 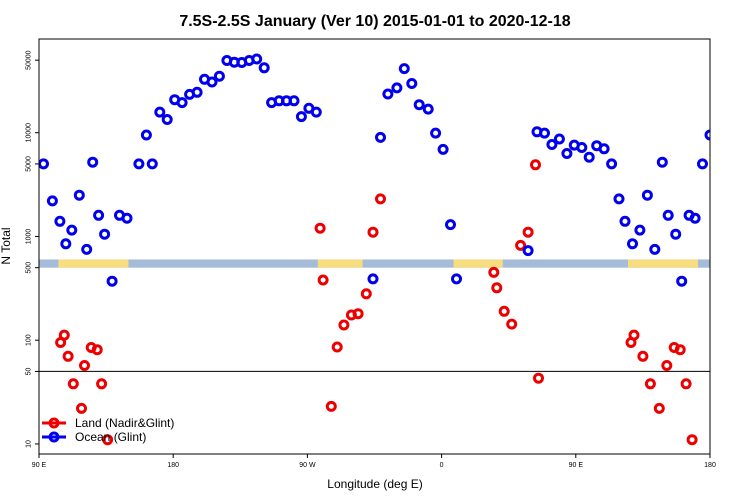 What do you see at coordinates (29, 133) in the screenshot?
I see `y-tick-label-6: 10000` at bounding box center [29, 133].